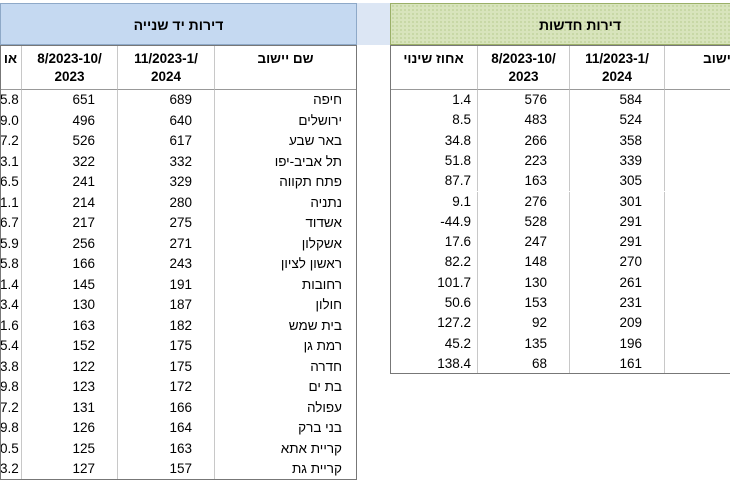 This screenshot has width=730, height=486. What do you see at coordinates (70, 161) in the screenshot?
I see `value-cell: 322` at bounding box center [70, 161].